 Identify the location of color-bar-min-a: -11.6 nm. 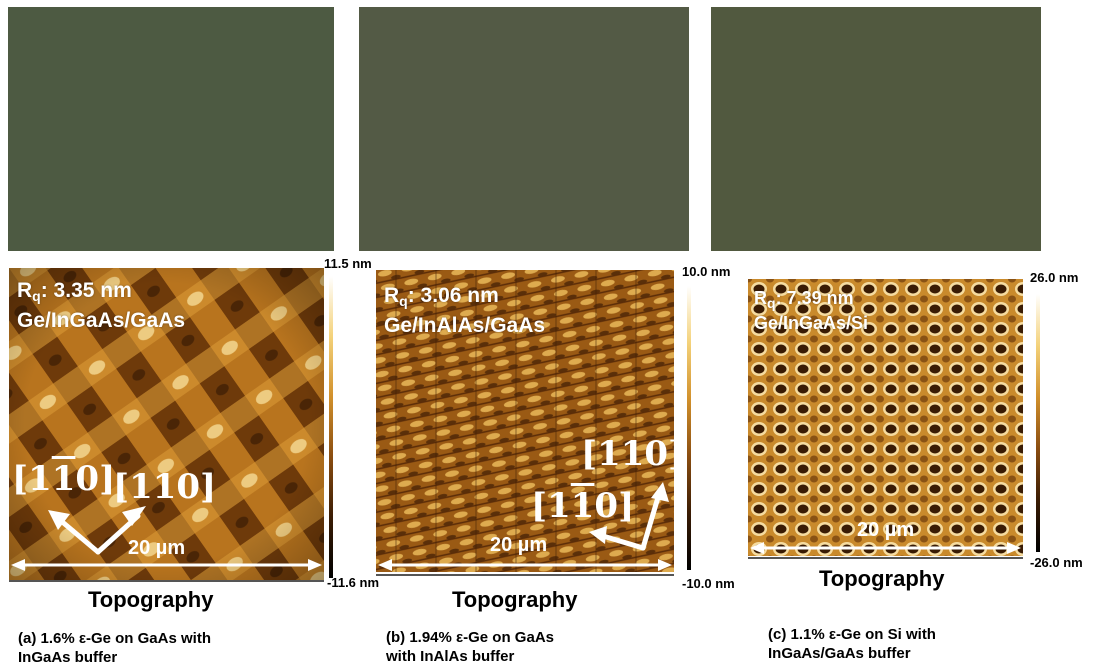
(353, 582).